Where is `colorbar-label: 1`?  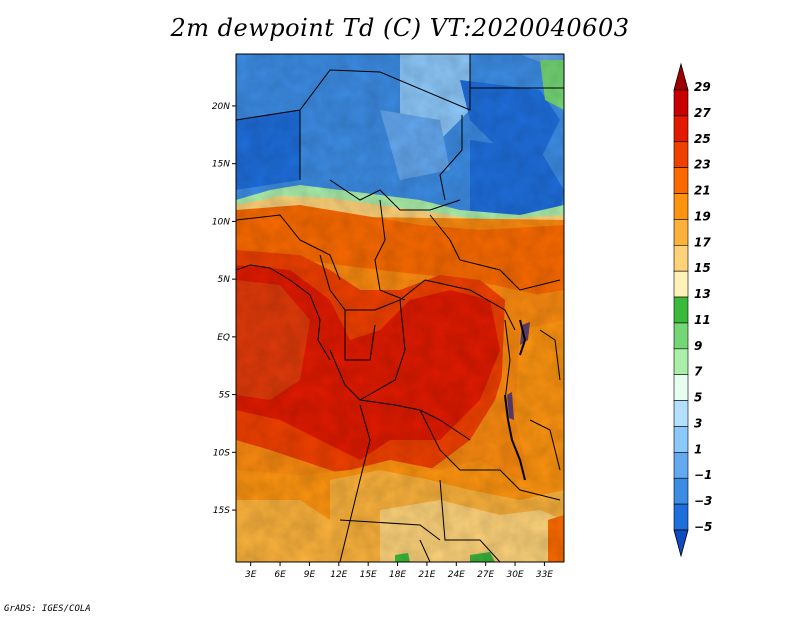 colorbar-label: 1 is located at coordinates (698, 449).